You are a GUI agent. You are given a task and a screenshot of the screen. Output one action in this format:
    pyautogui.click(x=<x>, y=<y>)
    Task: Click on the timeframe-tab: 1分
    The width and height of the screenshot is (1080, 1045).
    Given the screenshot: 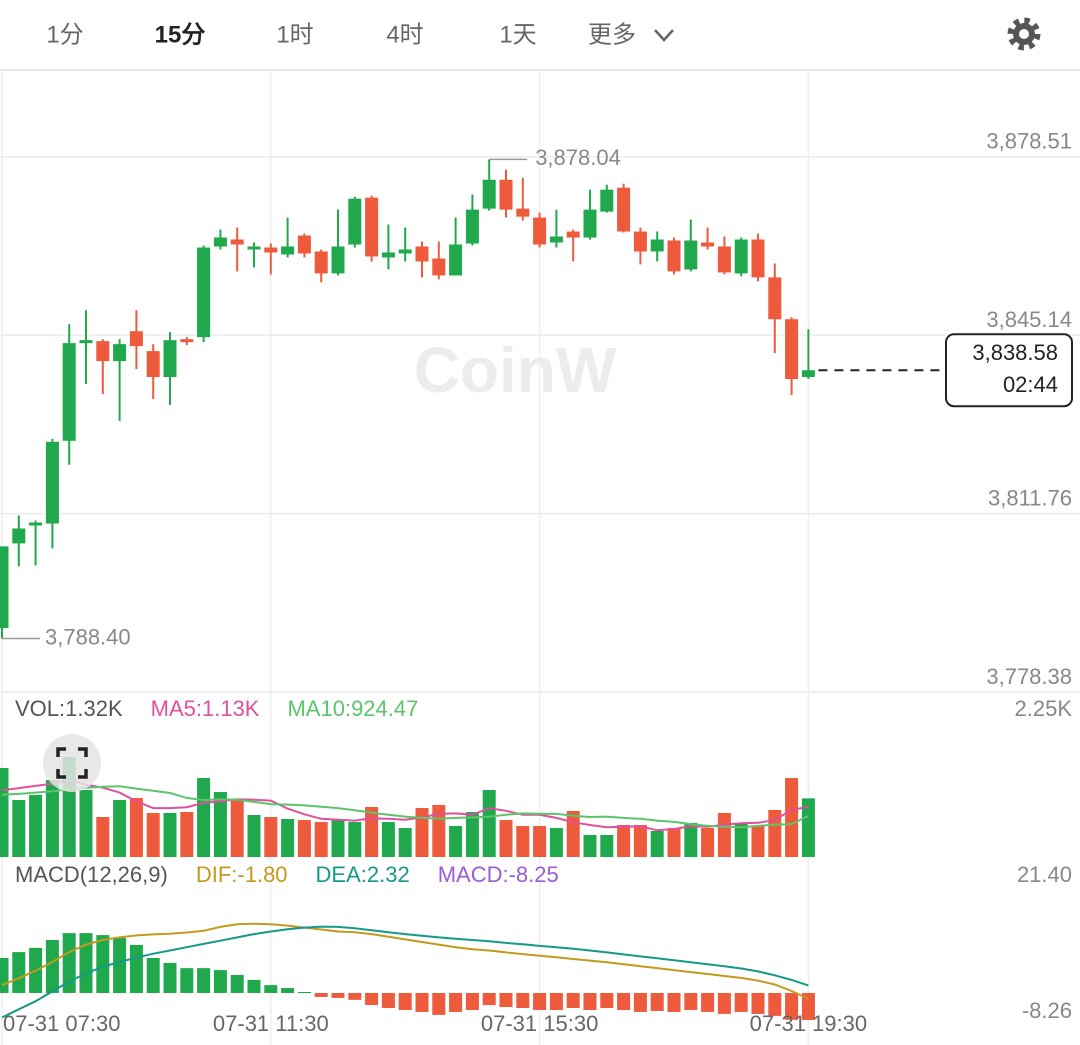 What is the action you would take?
    pyautogui.click(x=64, y=34)
    